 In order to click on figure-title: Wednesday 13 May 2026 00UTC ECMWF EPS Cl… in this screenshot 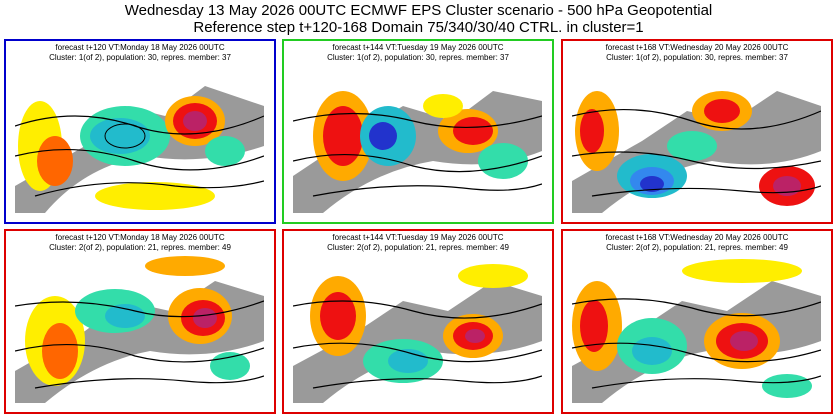, I will do `click(418, 10)`.